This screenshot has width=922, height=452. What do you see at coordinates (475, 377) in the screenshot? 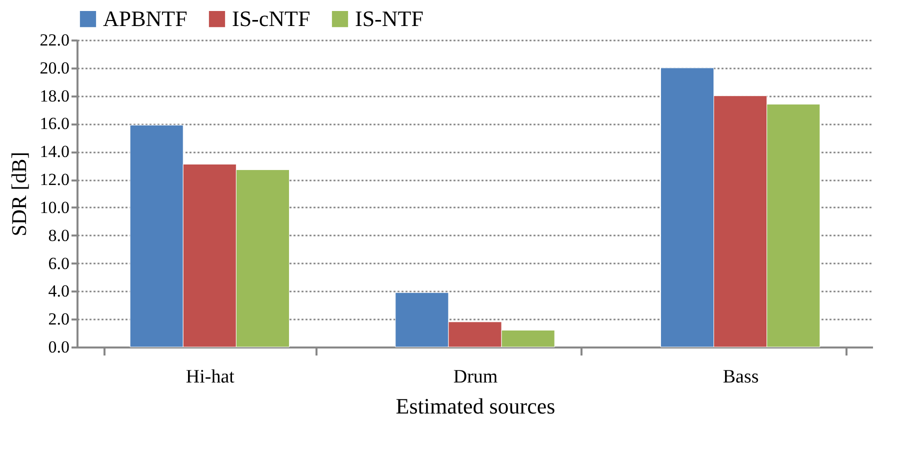
I see `x-tick-label: Drum` at bounding box center [475, 377].